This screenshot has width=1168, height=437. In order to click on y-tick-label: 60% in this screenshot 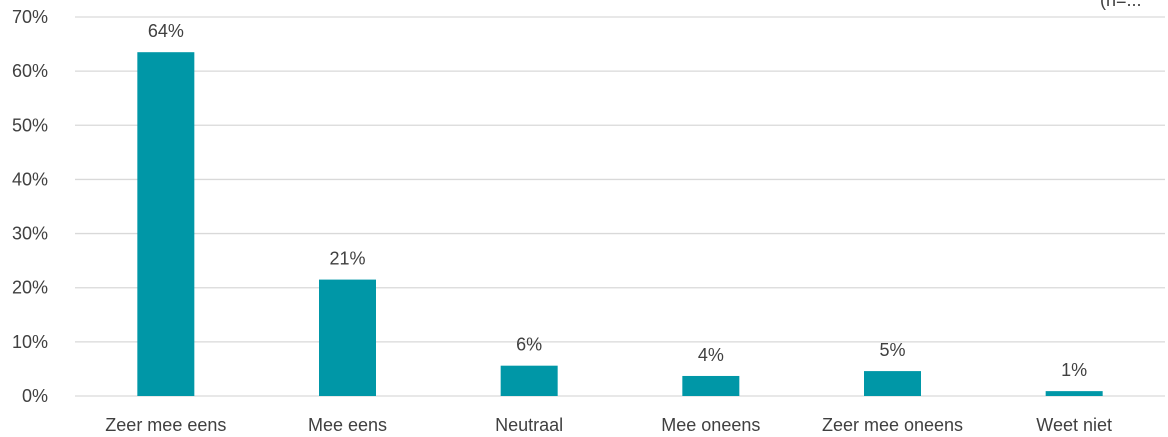, I will do `click(30, 71)`.